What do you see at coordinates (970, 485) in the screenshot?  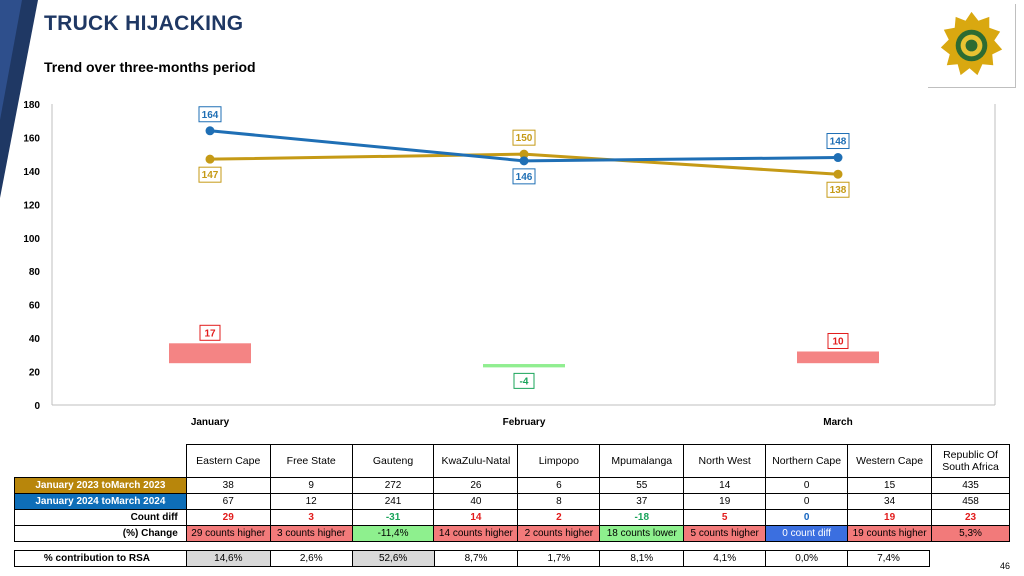 I see `table-cell: 435` at bounding box center [970, 485].